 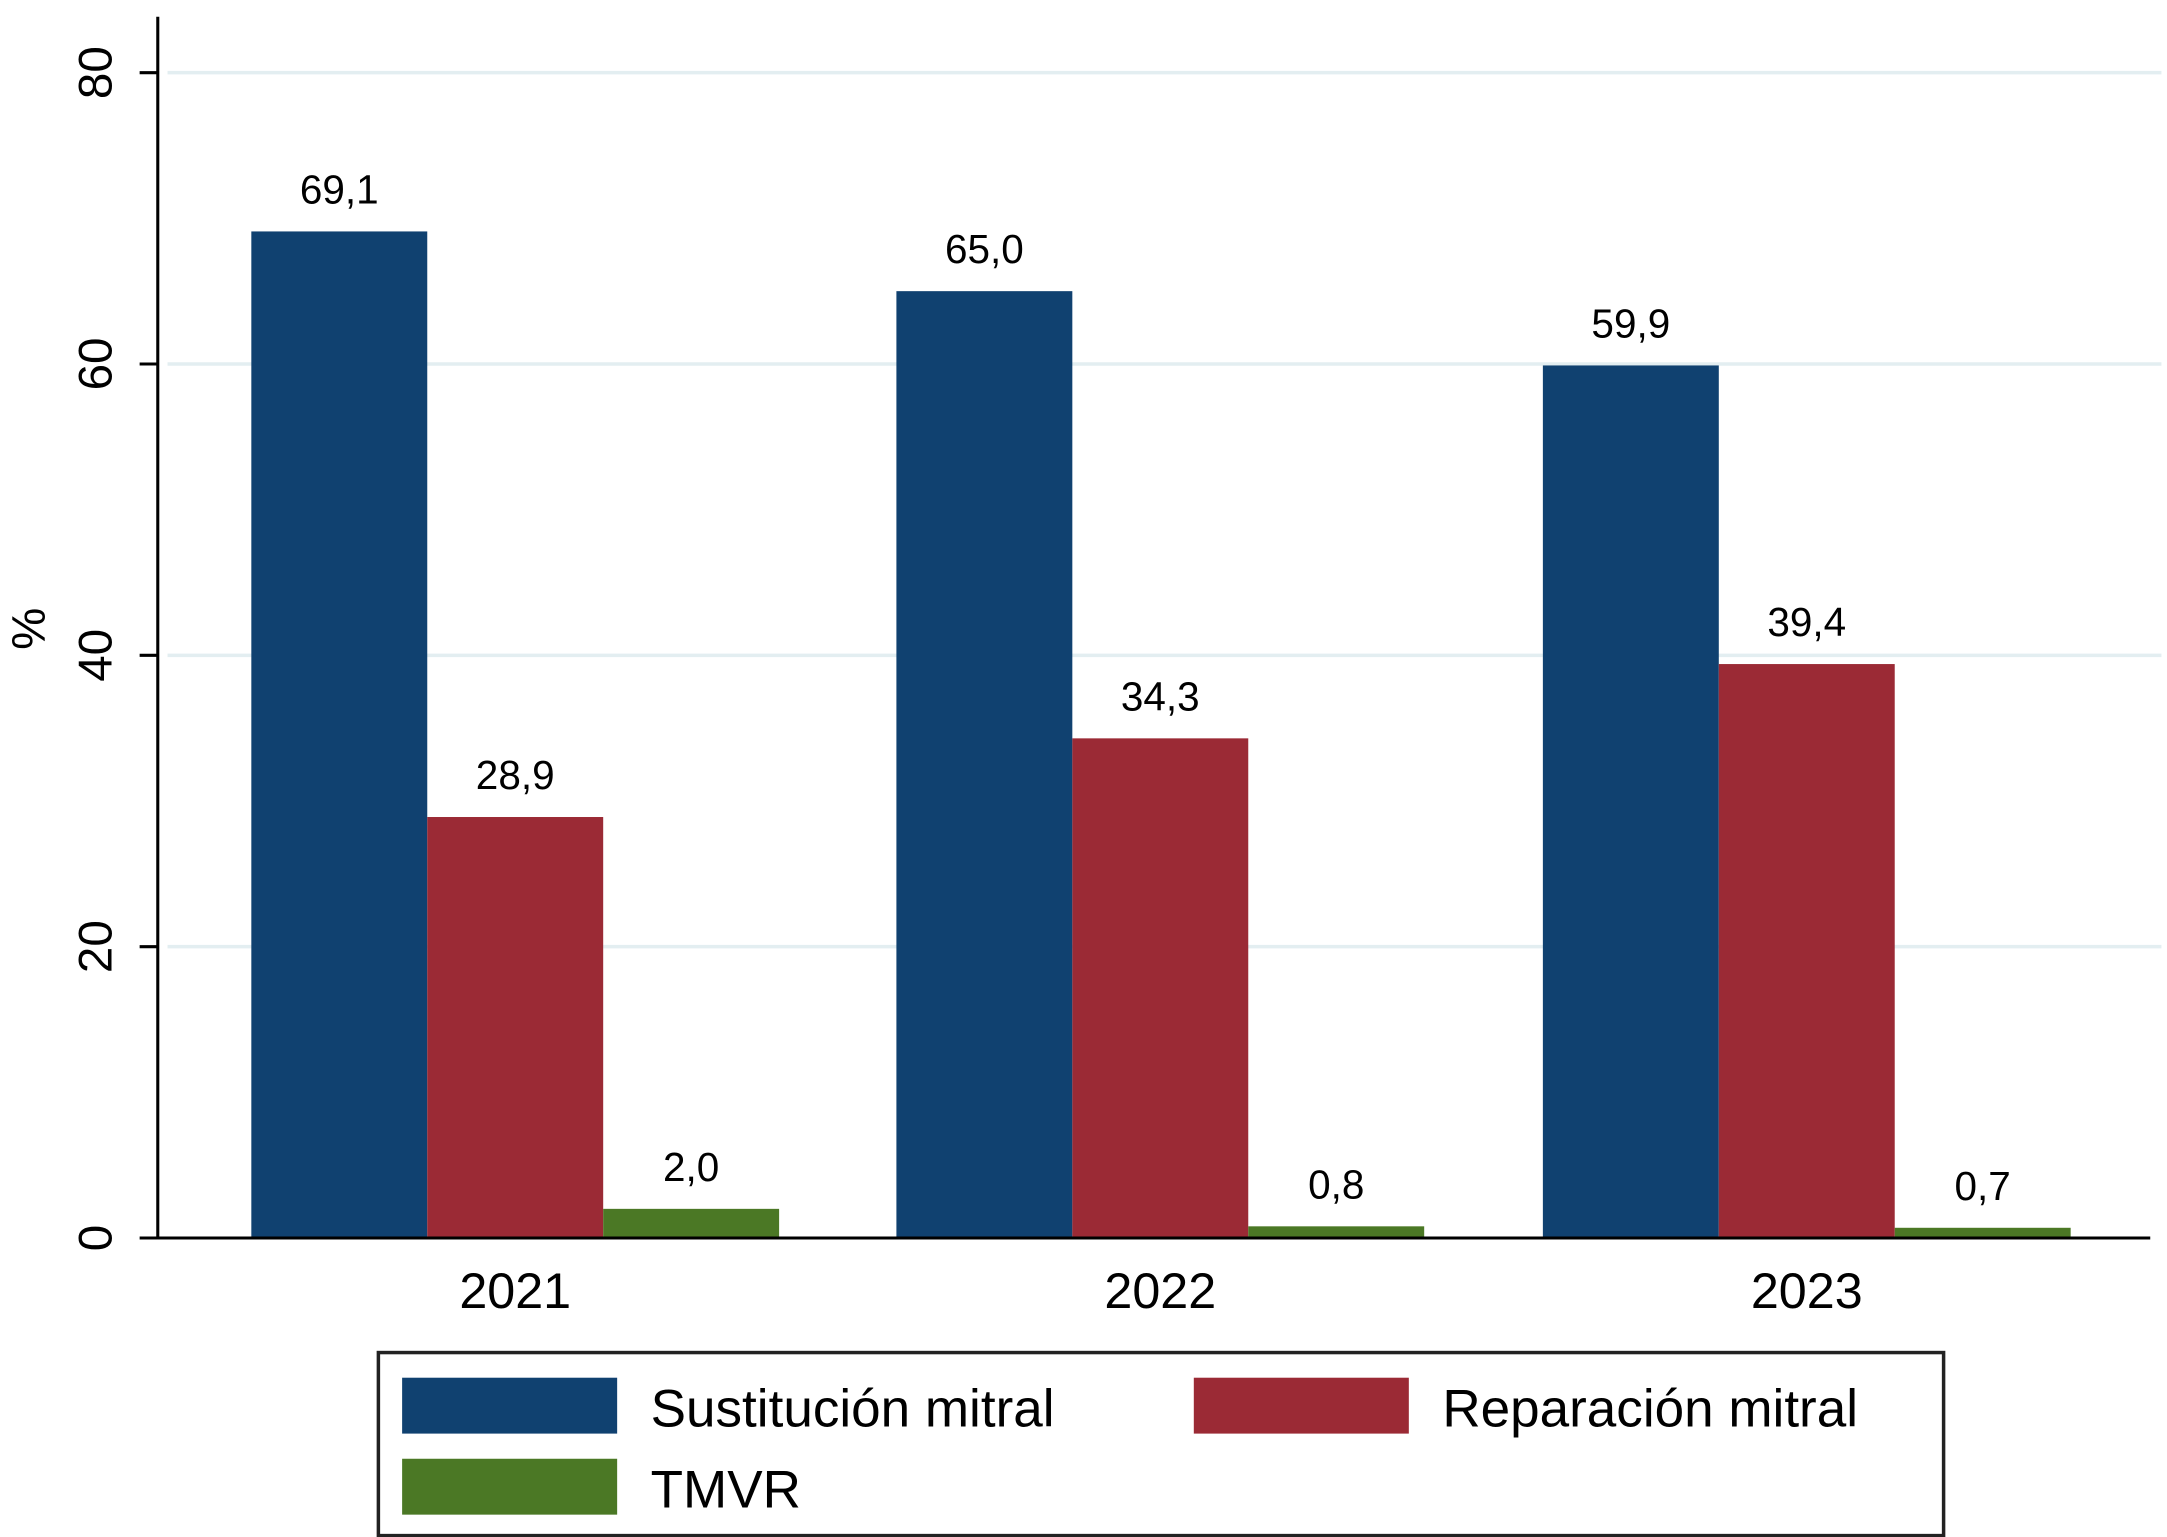 What do you see at coordinates (691, 1167) in the screenshot?
I see `value-label: 2,0` at bounding box center [691, 1167].